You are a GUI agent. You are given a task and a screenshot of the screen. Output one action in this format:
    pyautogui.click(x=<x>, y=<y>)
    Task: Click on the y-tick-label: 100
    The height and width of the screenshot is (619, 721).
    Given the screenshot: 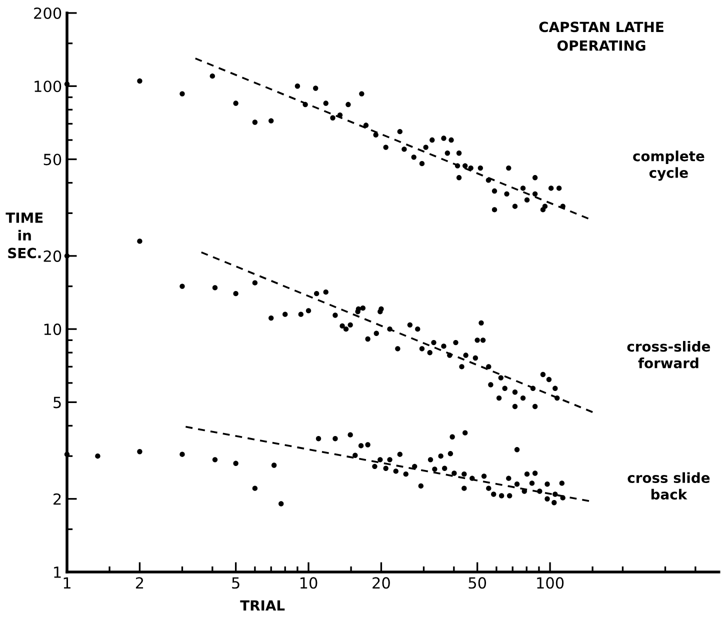 What is the action you would take?
    pyautogui.click(x=48, y=86)
    